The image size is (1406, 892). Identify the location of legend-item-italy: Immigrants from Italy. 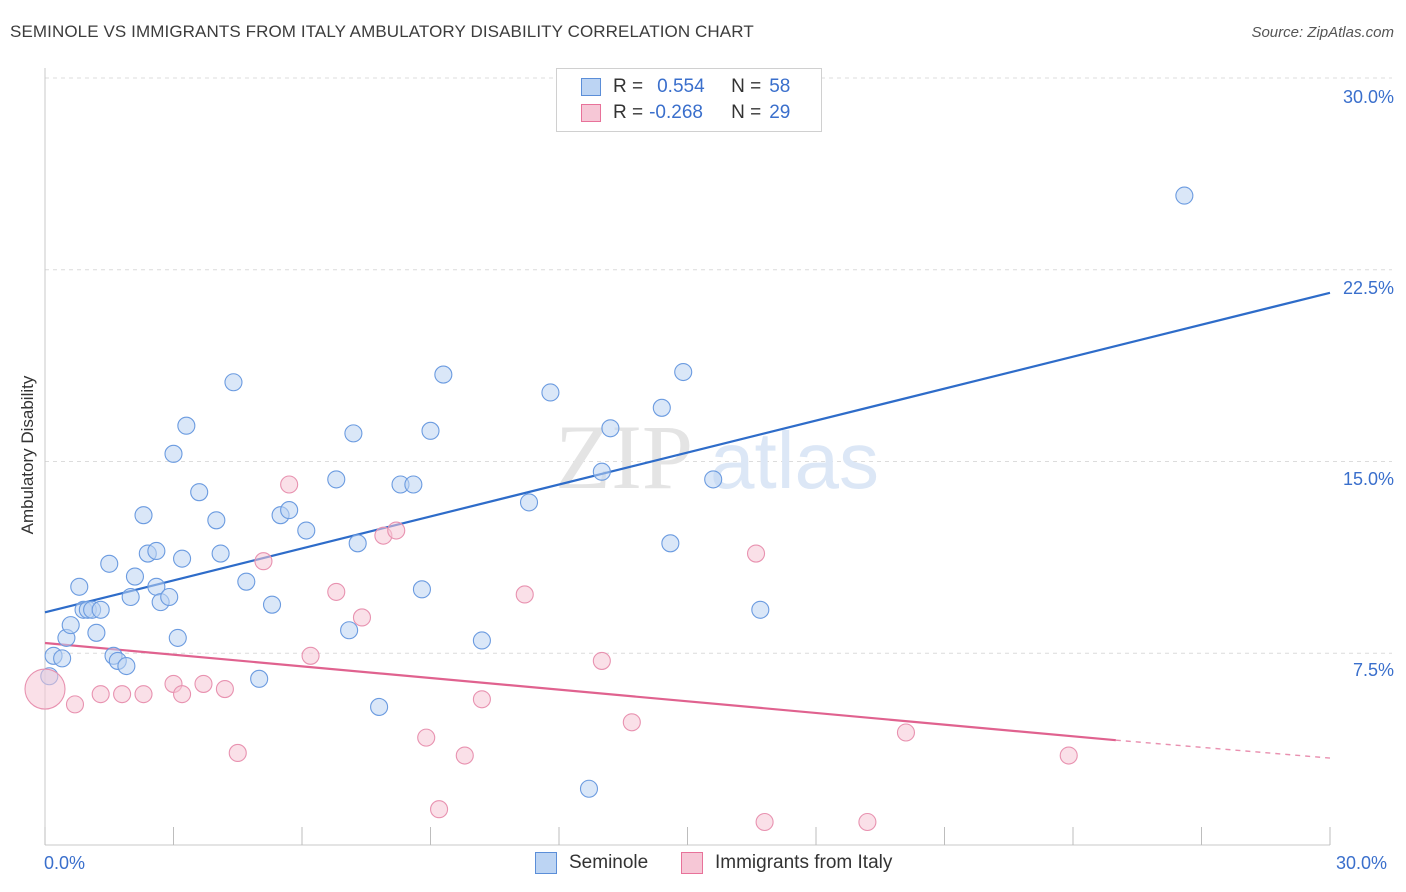
(786, 863).